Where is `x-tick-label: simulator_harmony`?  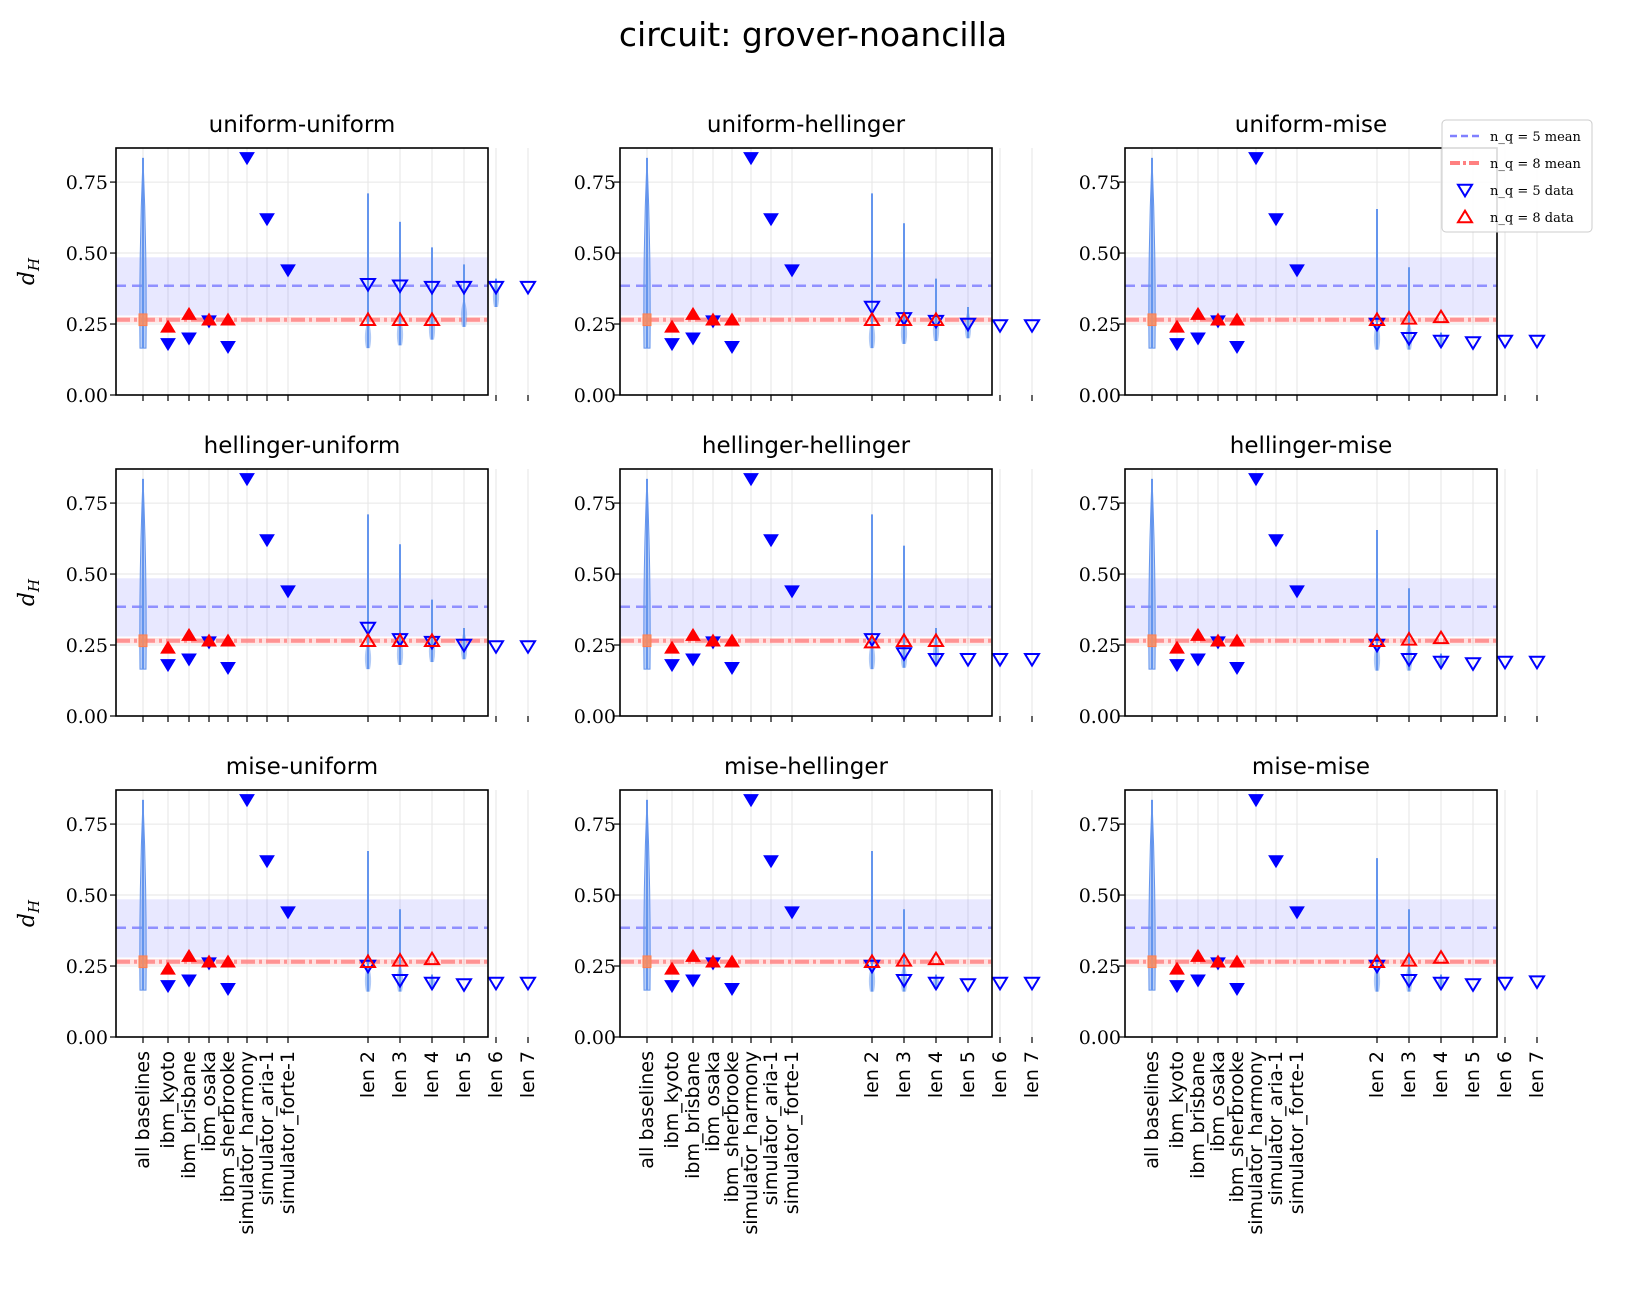 x-tick-label: simulator_harmony is located at coordinates (1256, 1143).